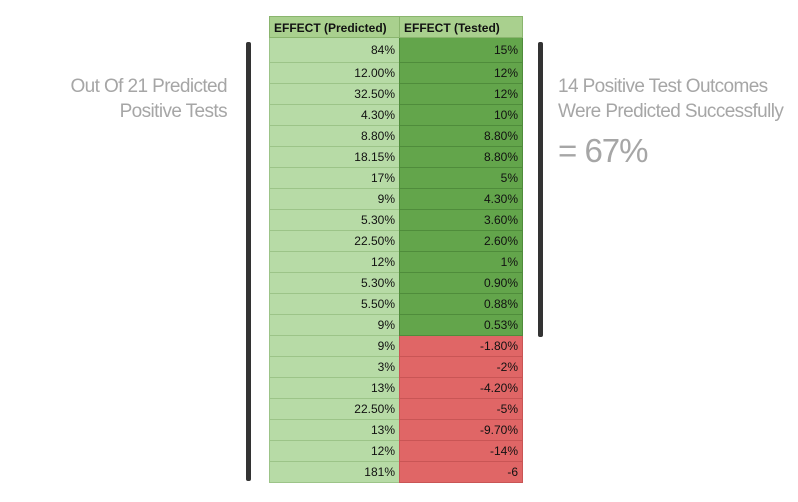  I want to click on table-cell: 5.50%, so click(334, 304).